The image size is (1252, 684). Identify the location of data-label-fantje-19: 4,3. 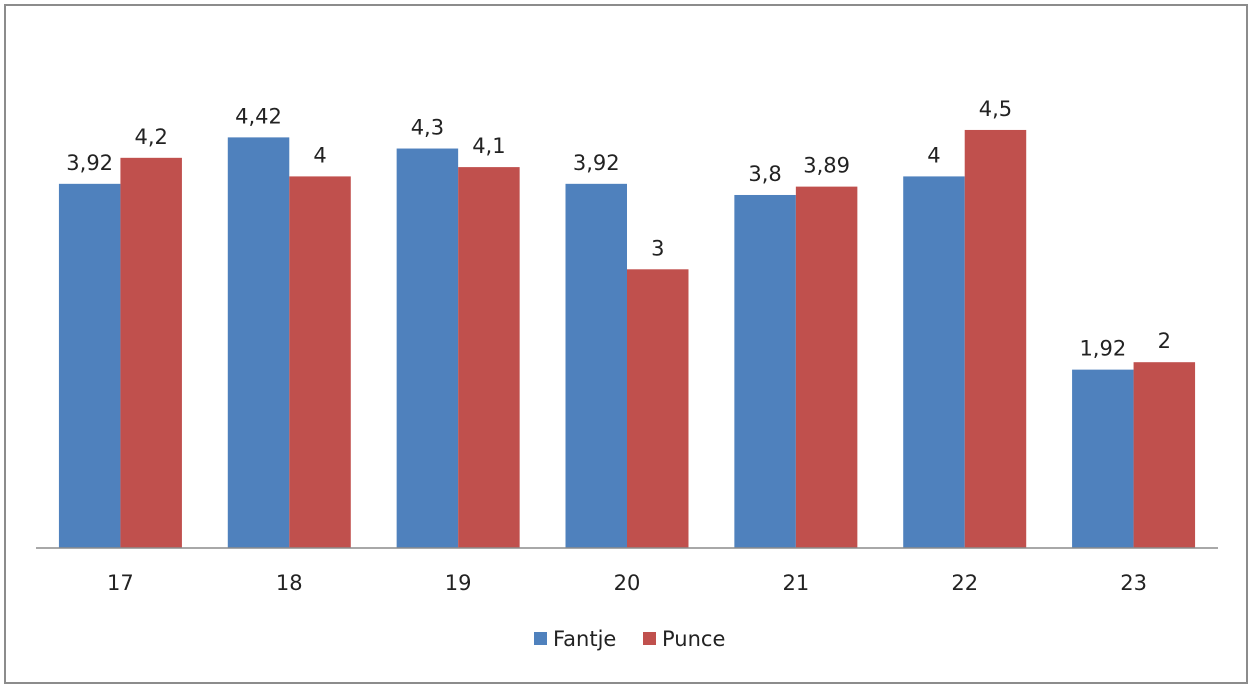
(427, 128).